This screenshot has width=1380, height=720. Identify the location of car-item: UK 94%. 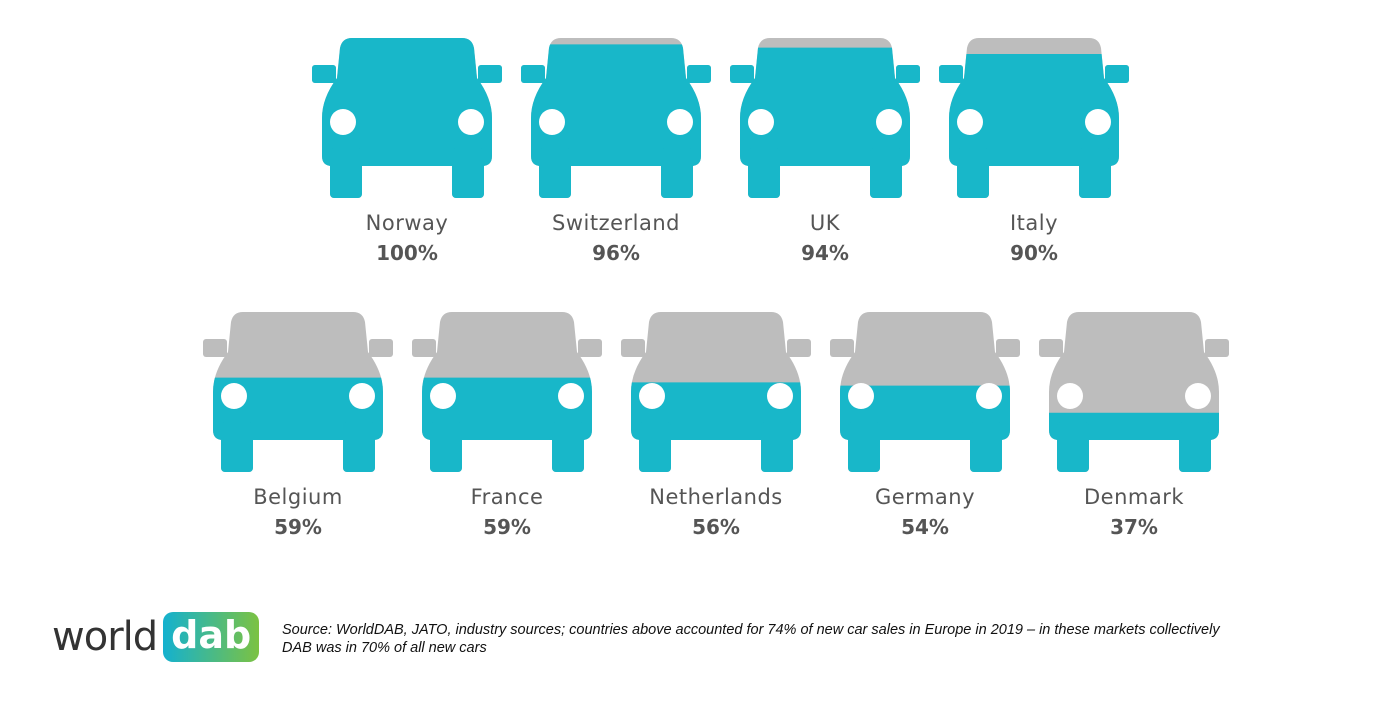
(825, 151).